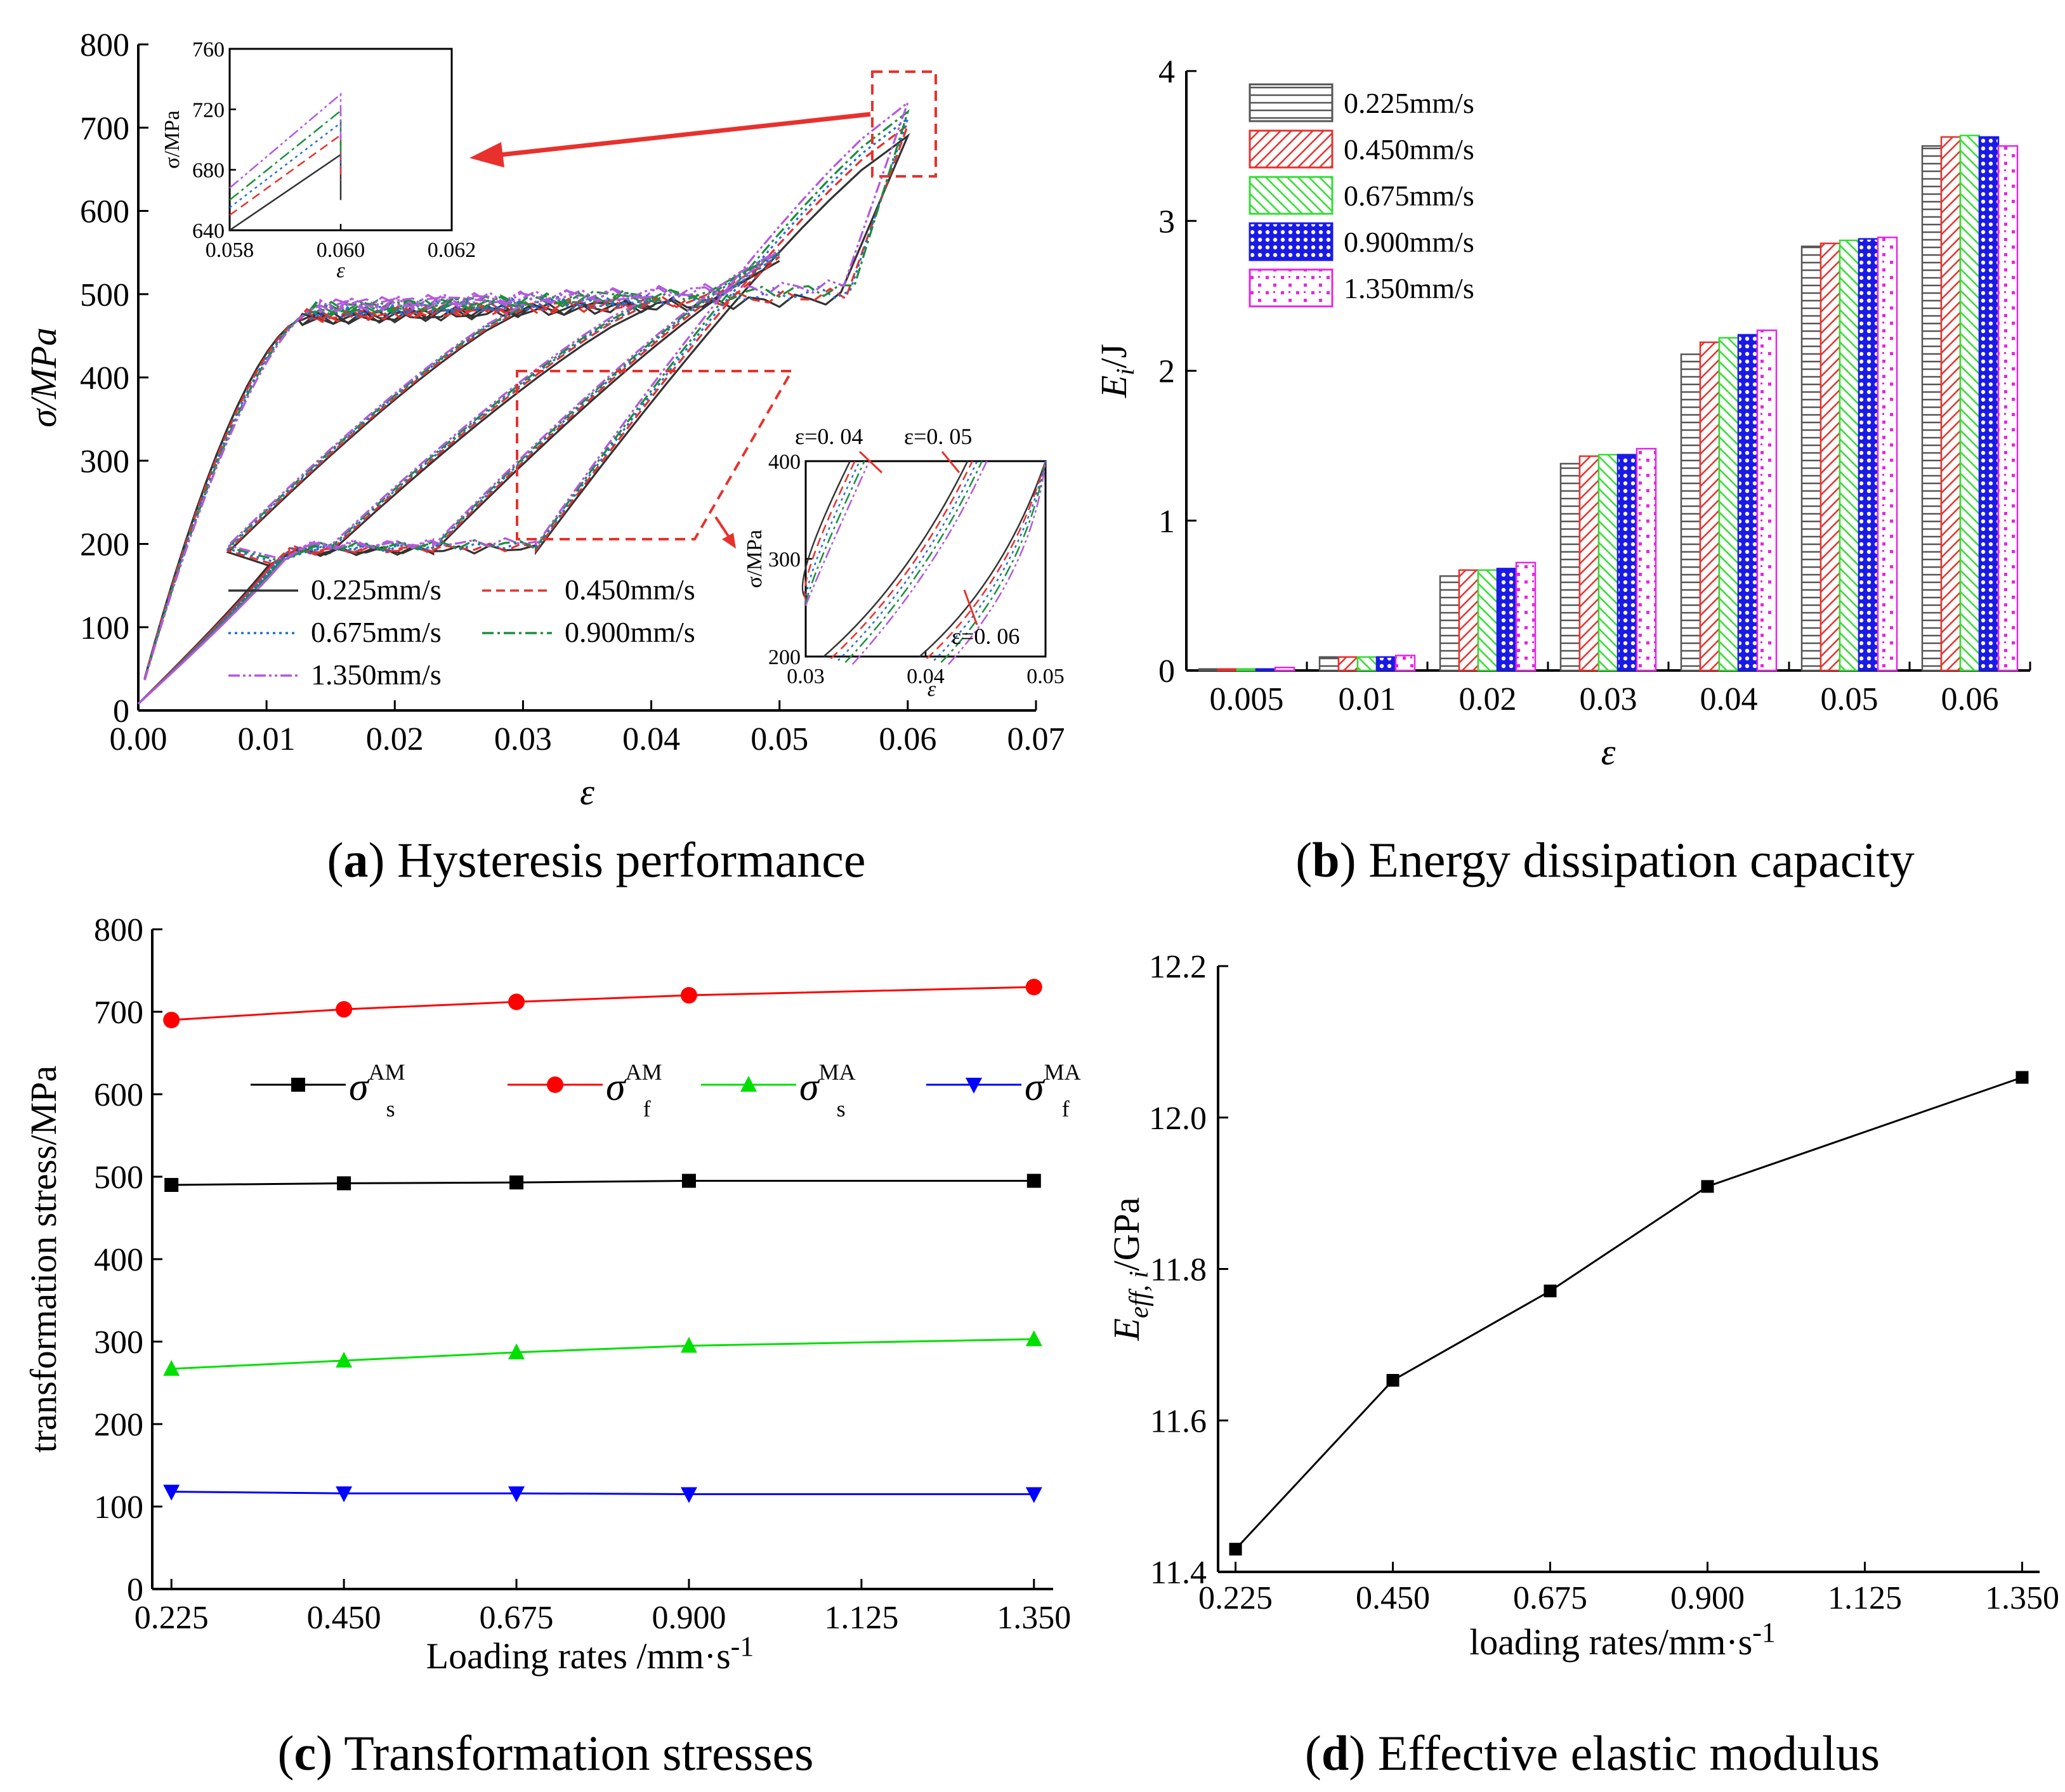 This screenshot has width=2065, height=1792. What do you see at coordinates (932, 689) in the screenshot?
I see `a-inset-bottom-xlabel: ε` at bounding box center [932, 689].